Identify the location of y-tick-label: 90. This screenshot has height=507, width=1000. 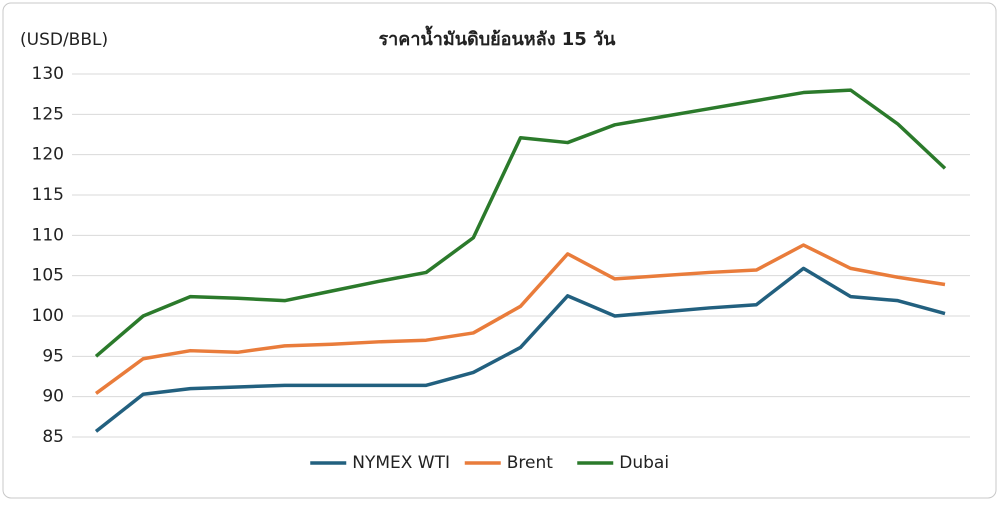
(53, 397).